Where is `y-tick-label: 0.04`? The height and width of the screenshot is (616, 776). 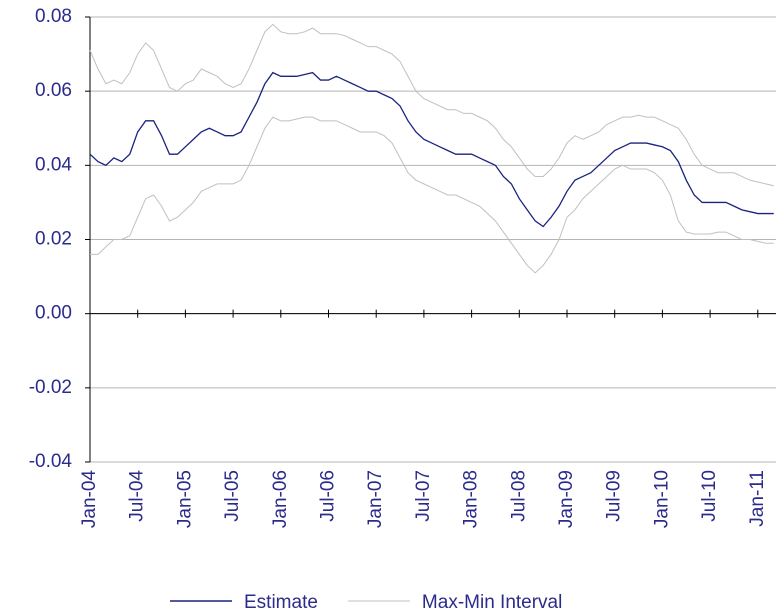
y-tick-label: 0.04 is located at coordinates (53, 164).